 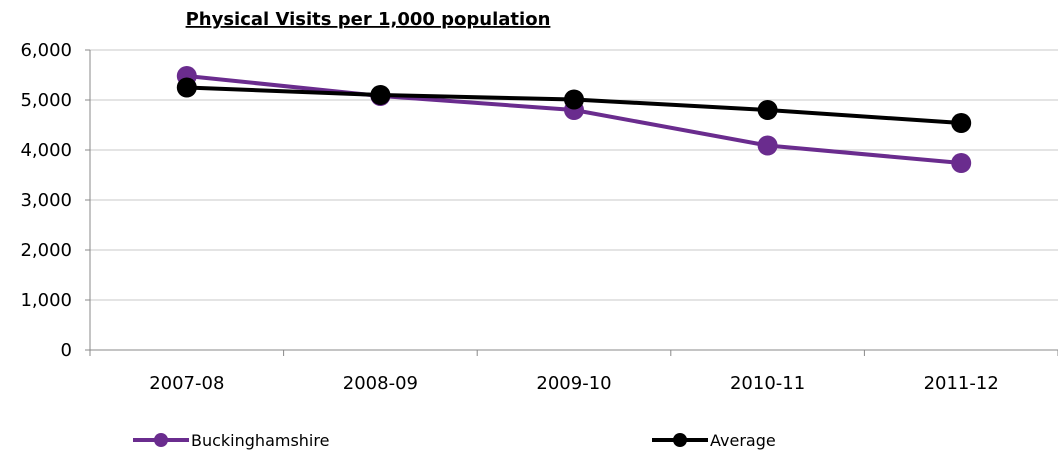 I want to click on x-tick-label: 2010-11, so click(x=767, y=383).